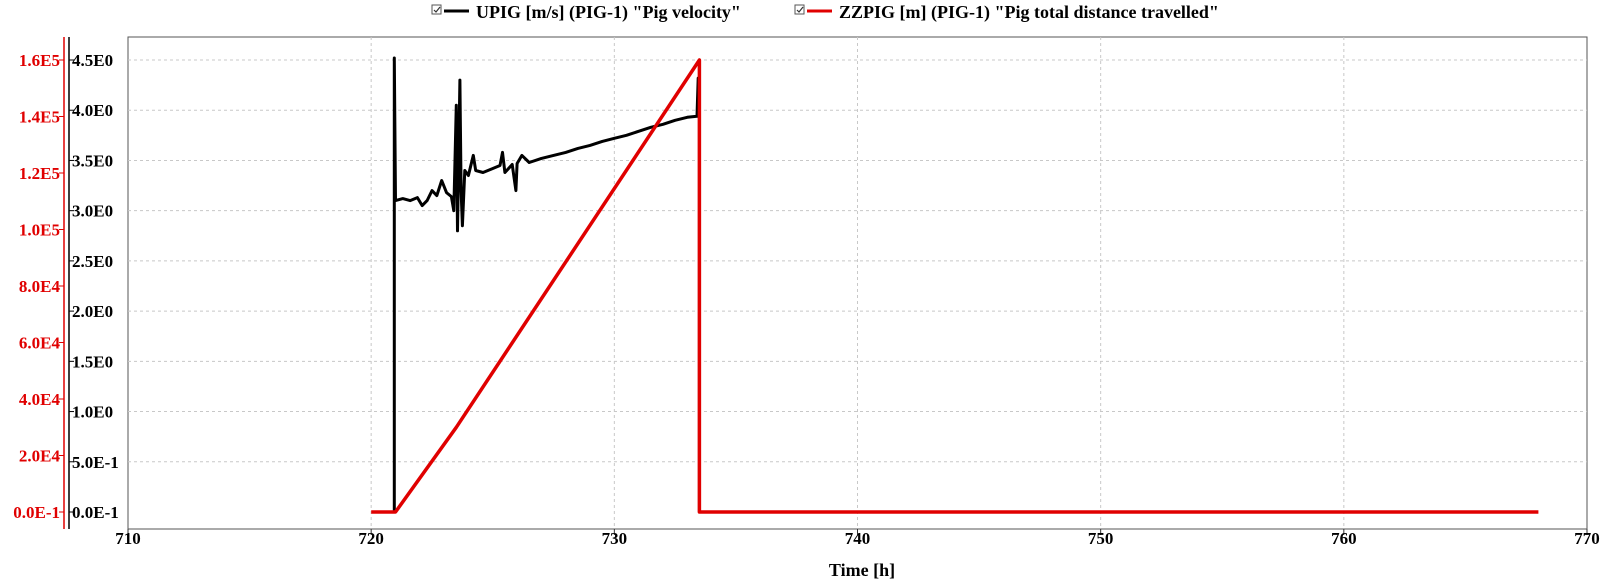  Describe the element at coordinates (39, 60) in the screenshot. I see `y-tick-label-distance: 1.6E5` at that location.